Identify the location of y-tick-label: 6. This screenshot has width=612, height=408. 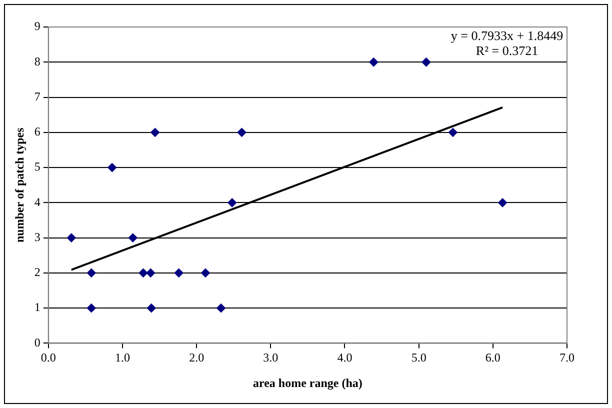
(37, 131).